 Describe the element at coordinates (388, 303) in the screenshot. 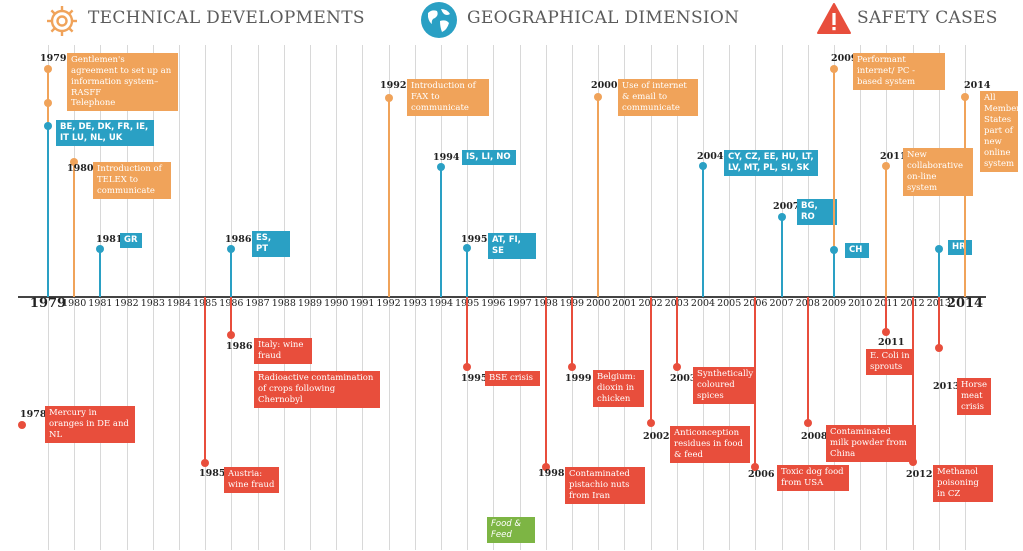

I see `year-tick-label: 1992` at that location.